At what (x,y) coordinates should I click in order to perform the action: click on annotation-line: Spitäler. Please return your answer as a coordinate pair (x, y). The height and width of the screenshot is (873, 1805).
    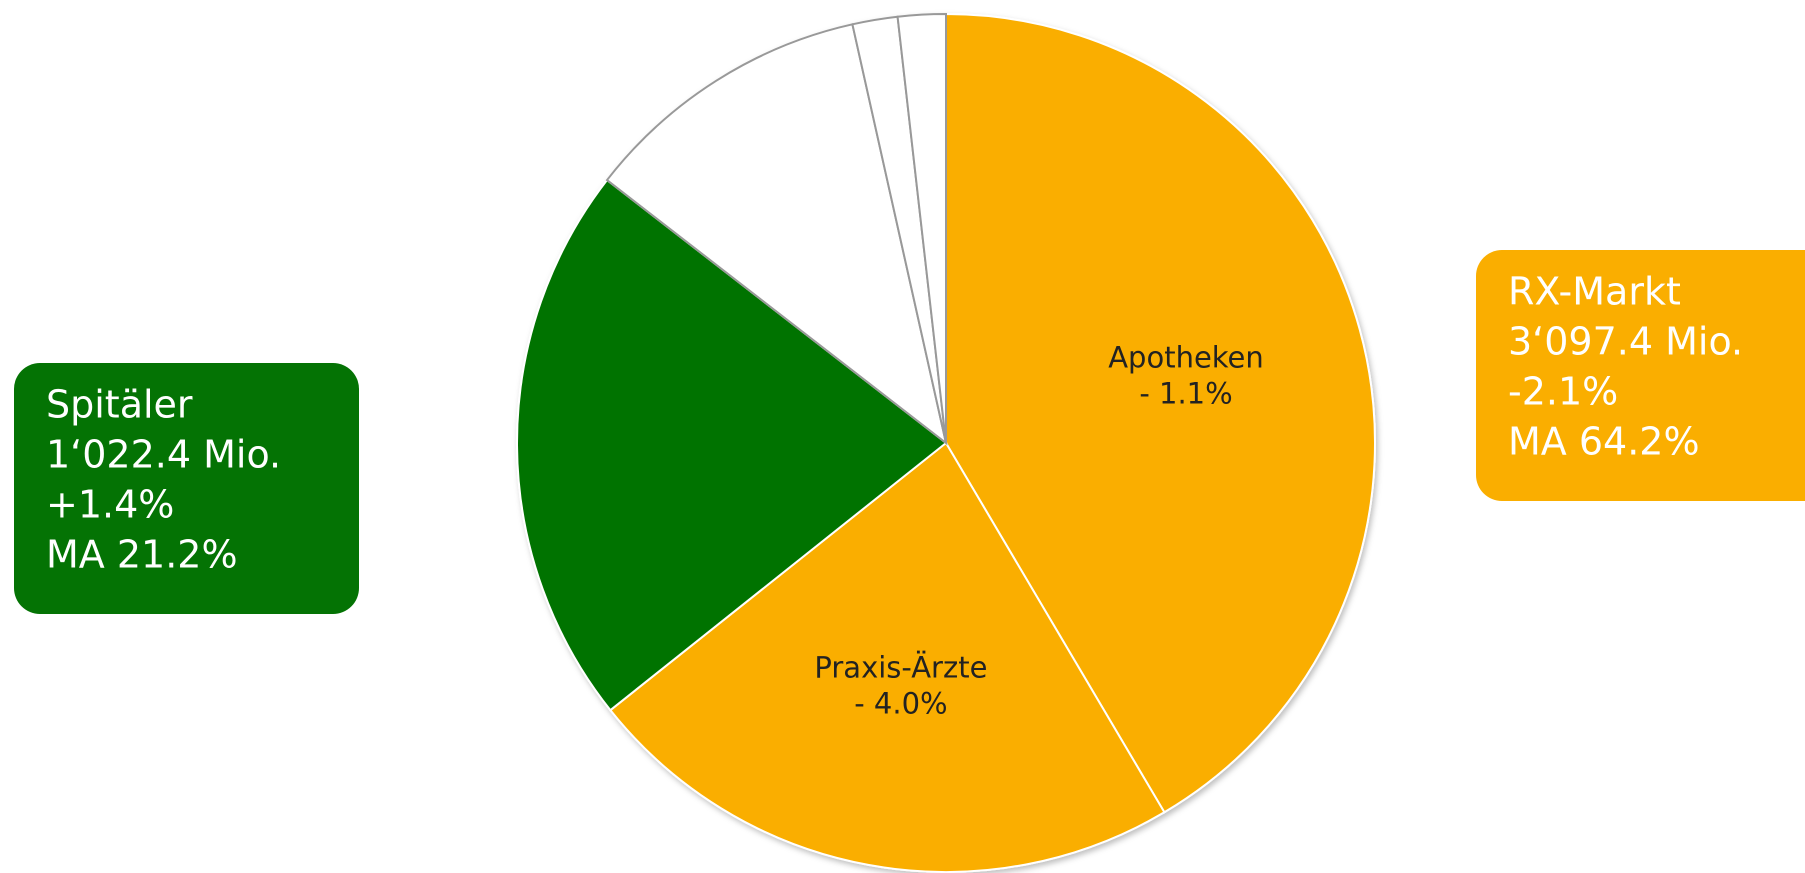
    Looking at the image, I should click on (119, 405).